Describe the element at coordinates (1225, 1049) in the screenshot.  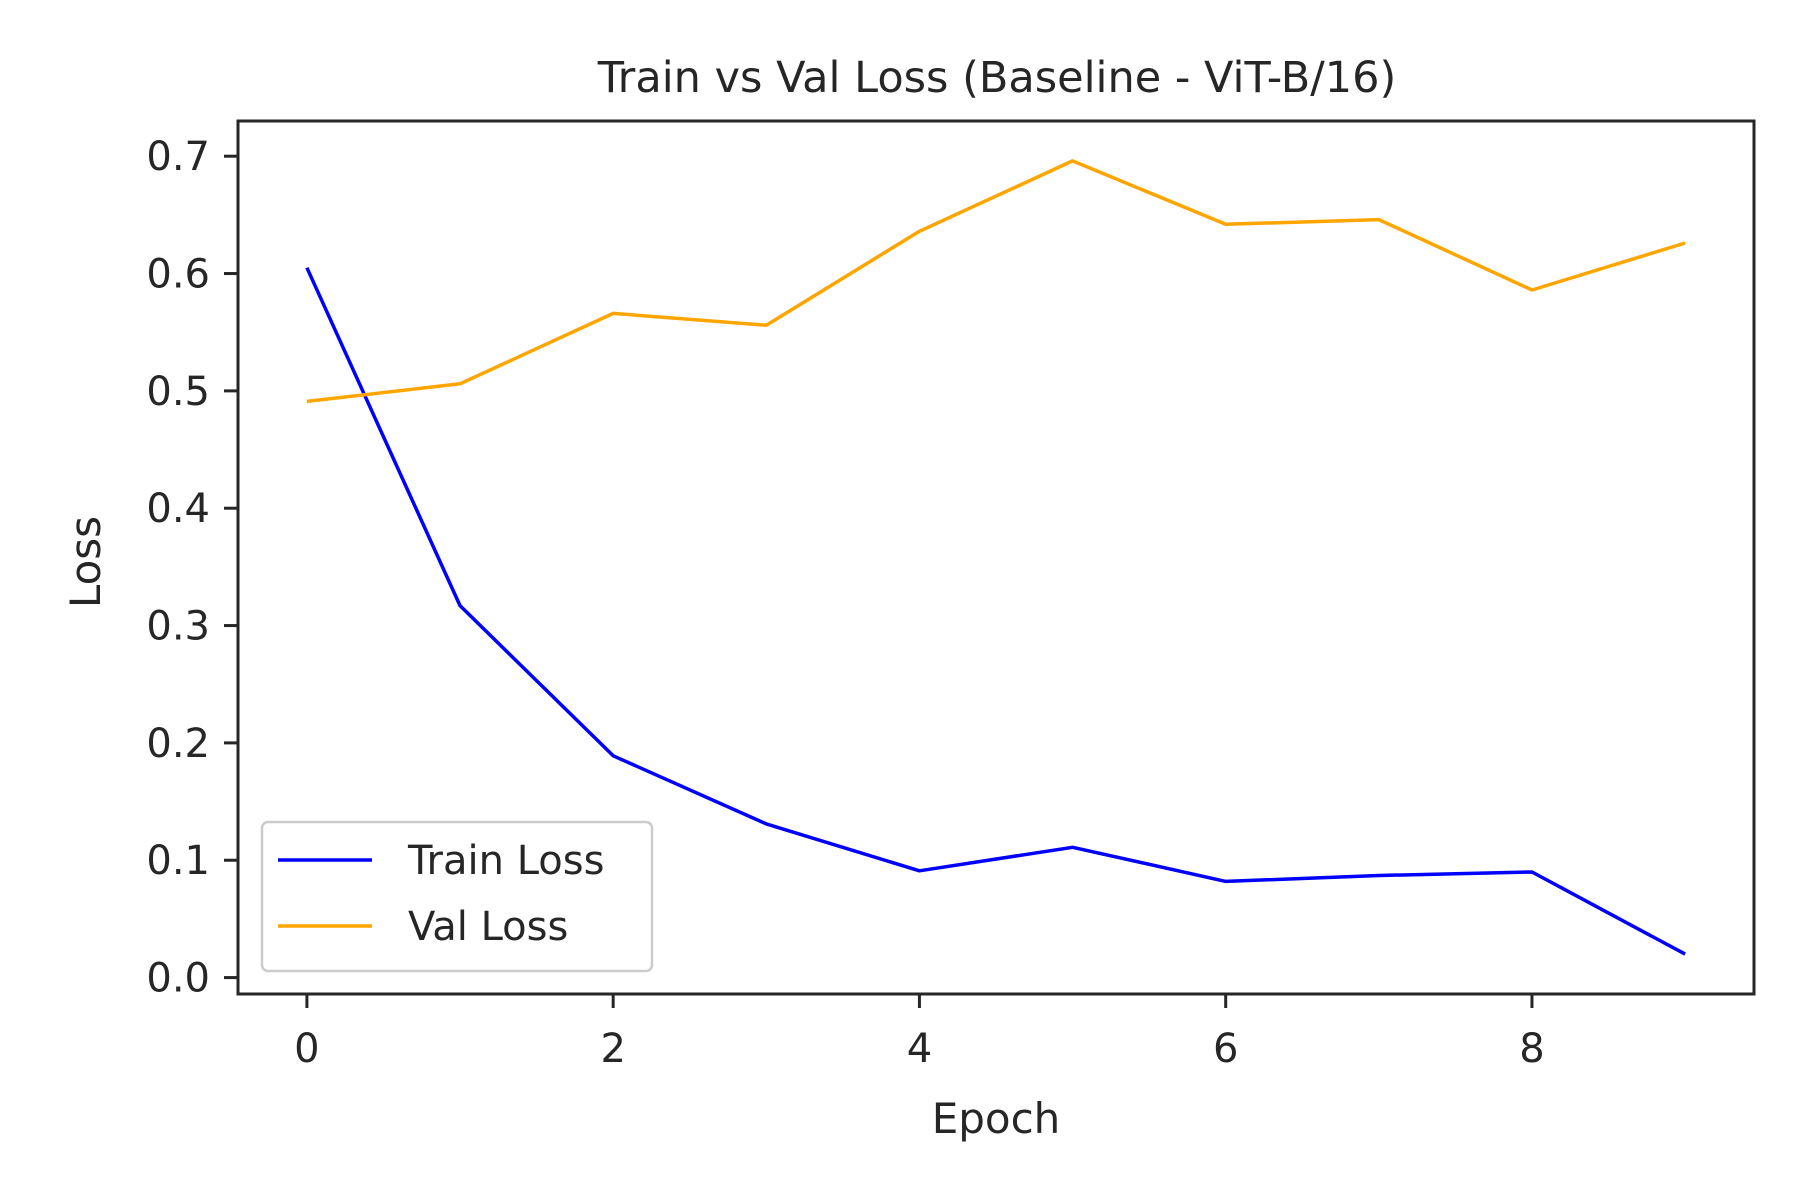
I see `x-tick-label: 6` at that location.